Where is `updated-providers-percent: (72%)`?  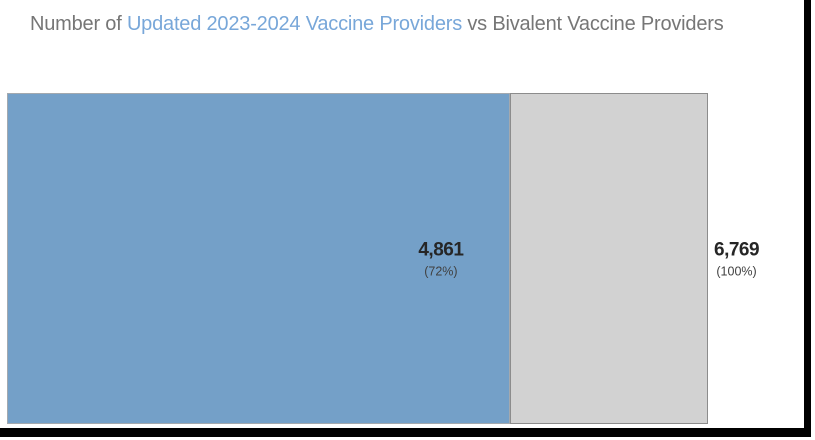
updated-providers-percent: (72%) is located at coordinates (441, 271).